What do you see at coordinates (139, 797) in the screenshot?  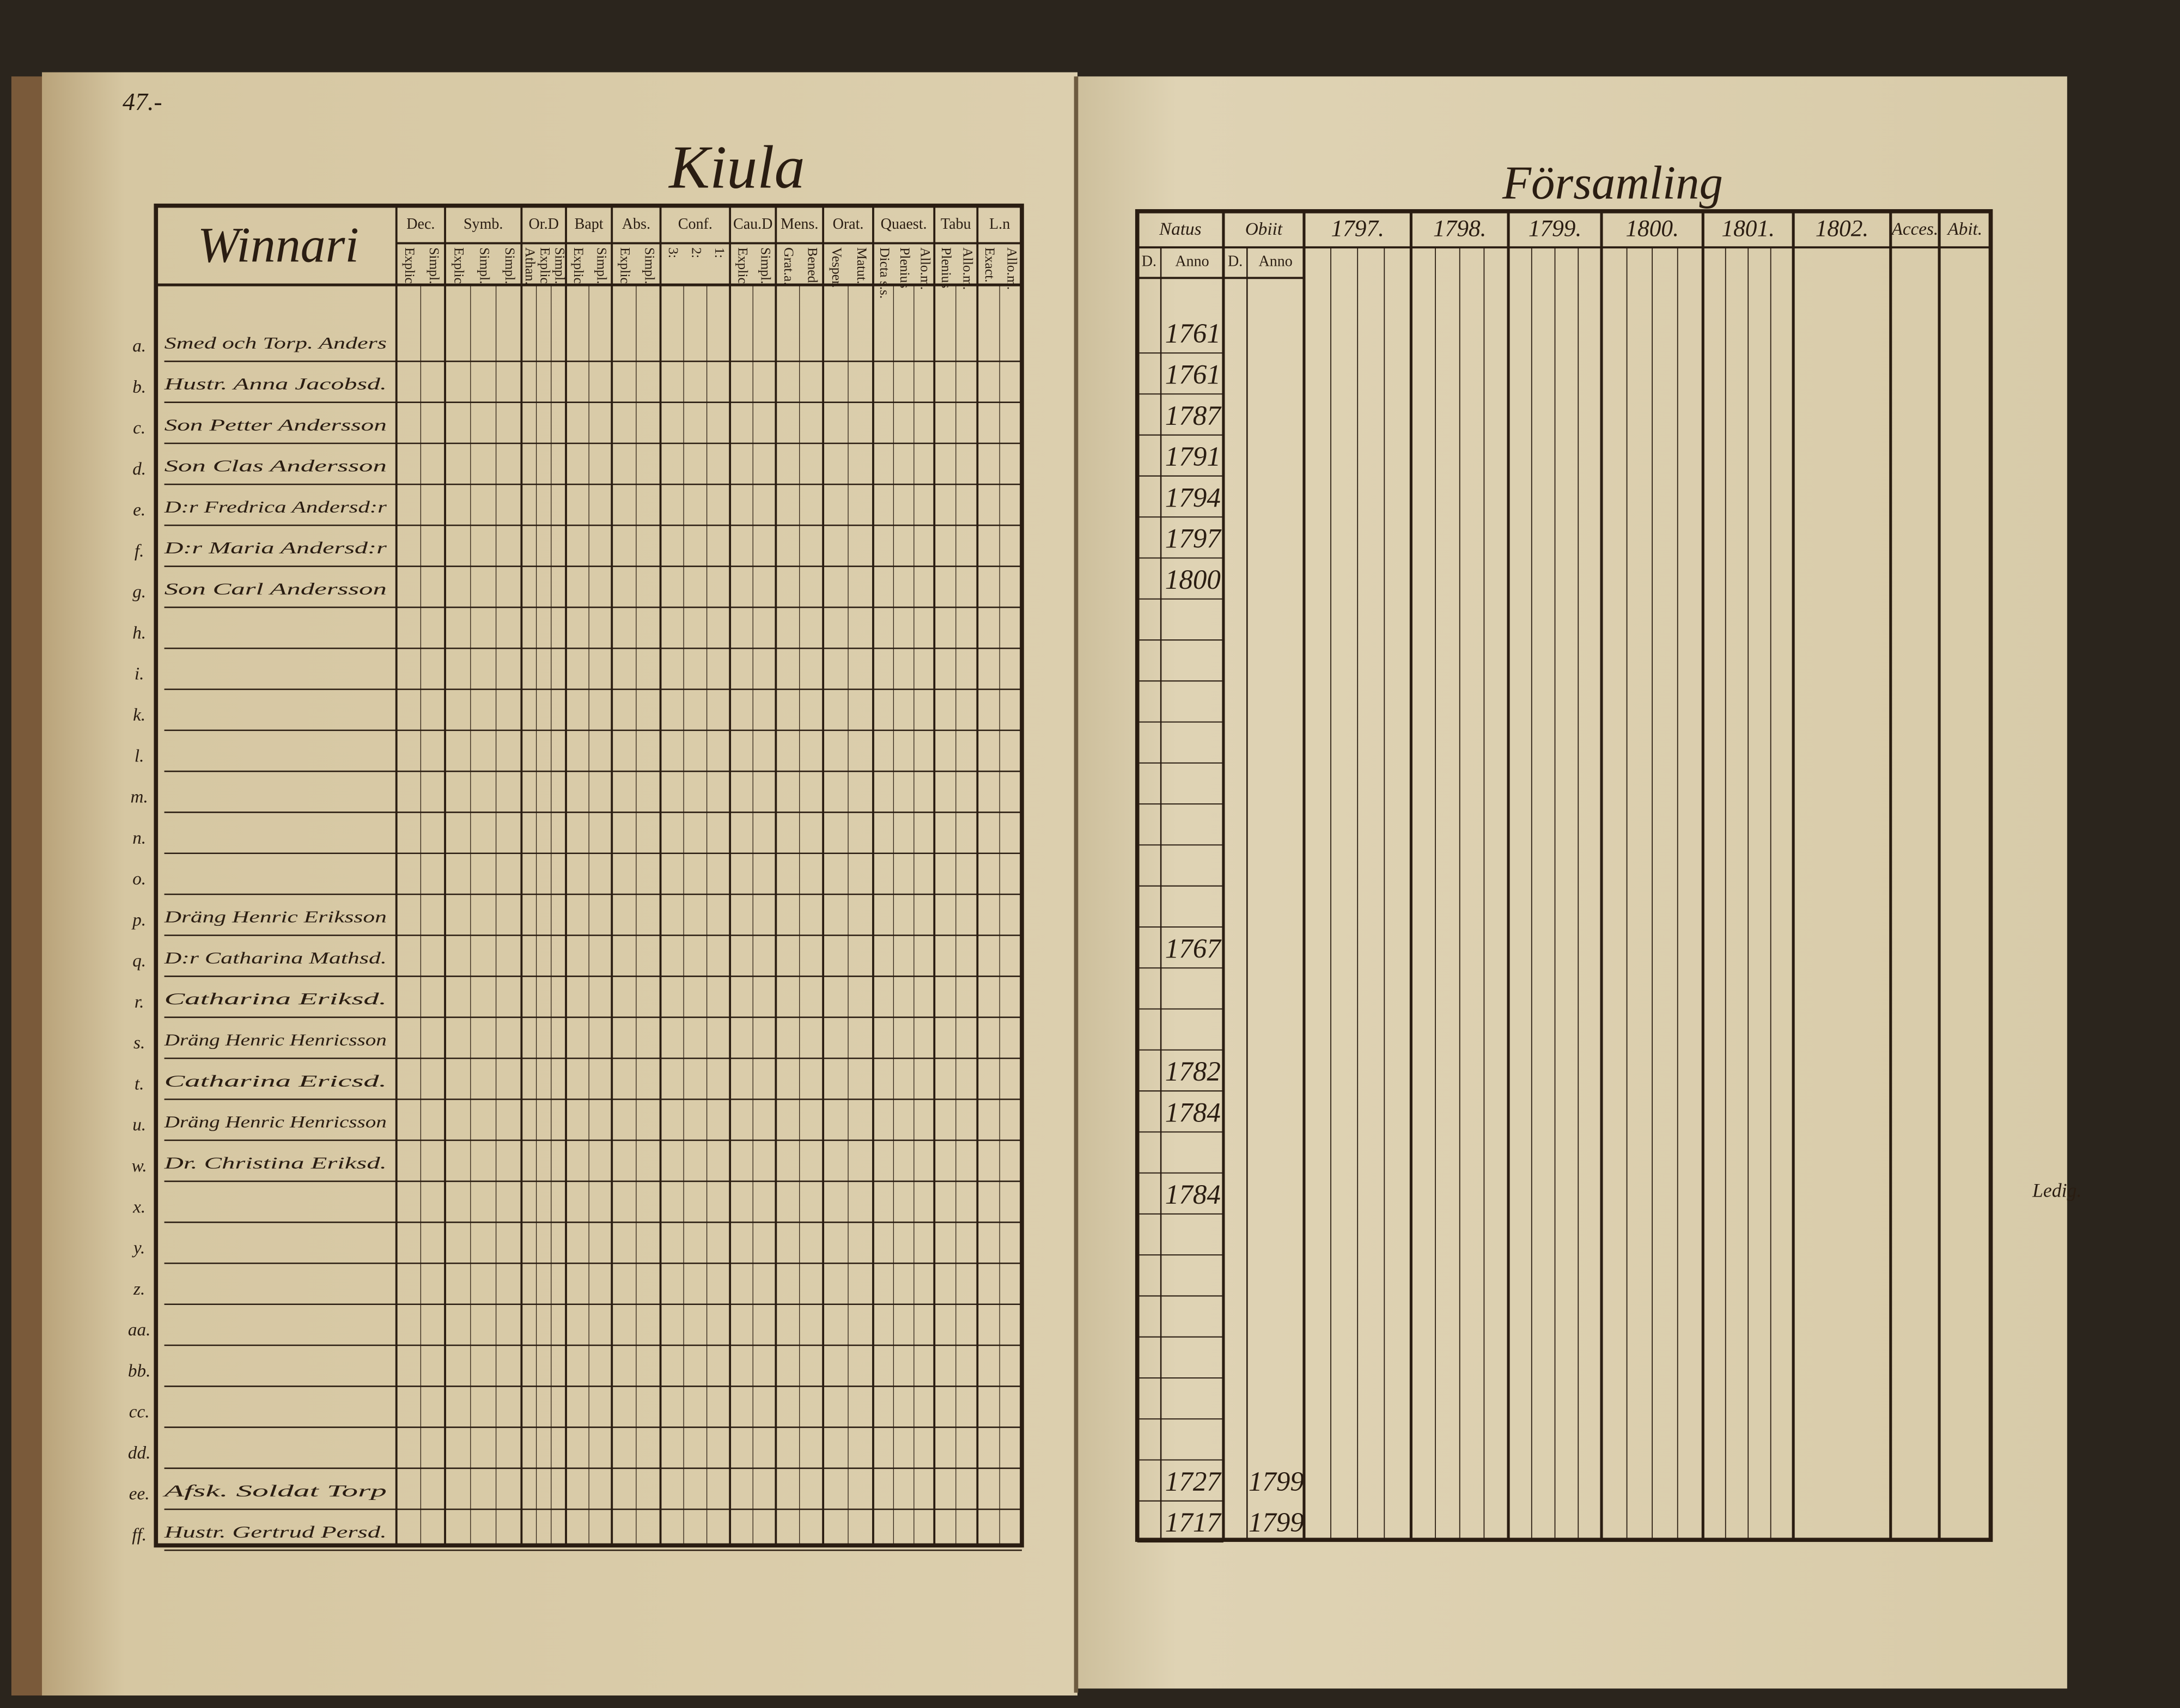 I see `row-label: m.` at bounding box center [139, 797].